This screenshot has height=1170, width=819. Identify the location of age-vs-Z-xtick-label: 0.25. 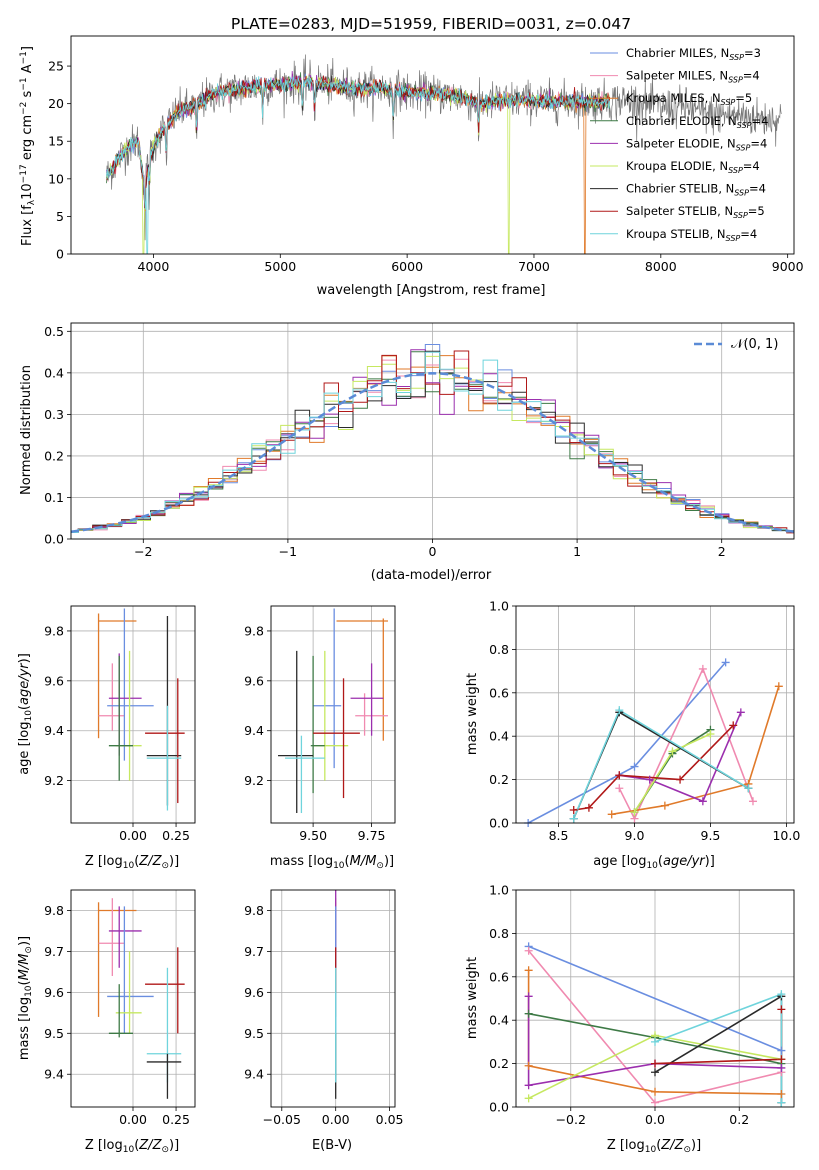
(176, 835).